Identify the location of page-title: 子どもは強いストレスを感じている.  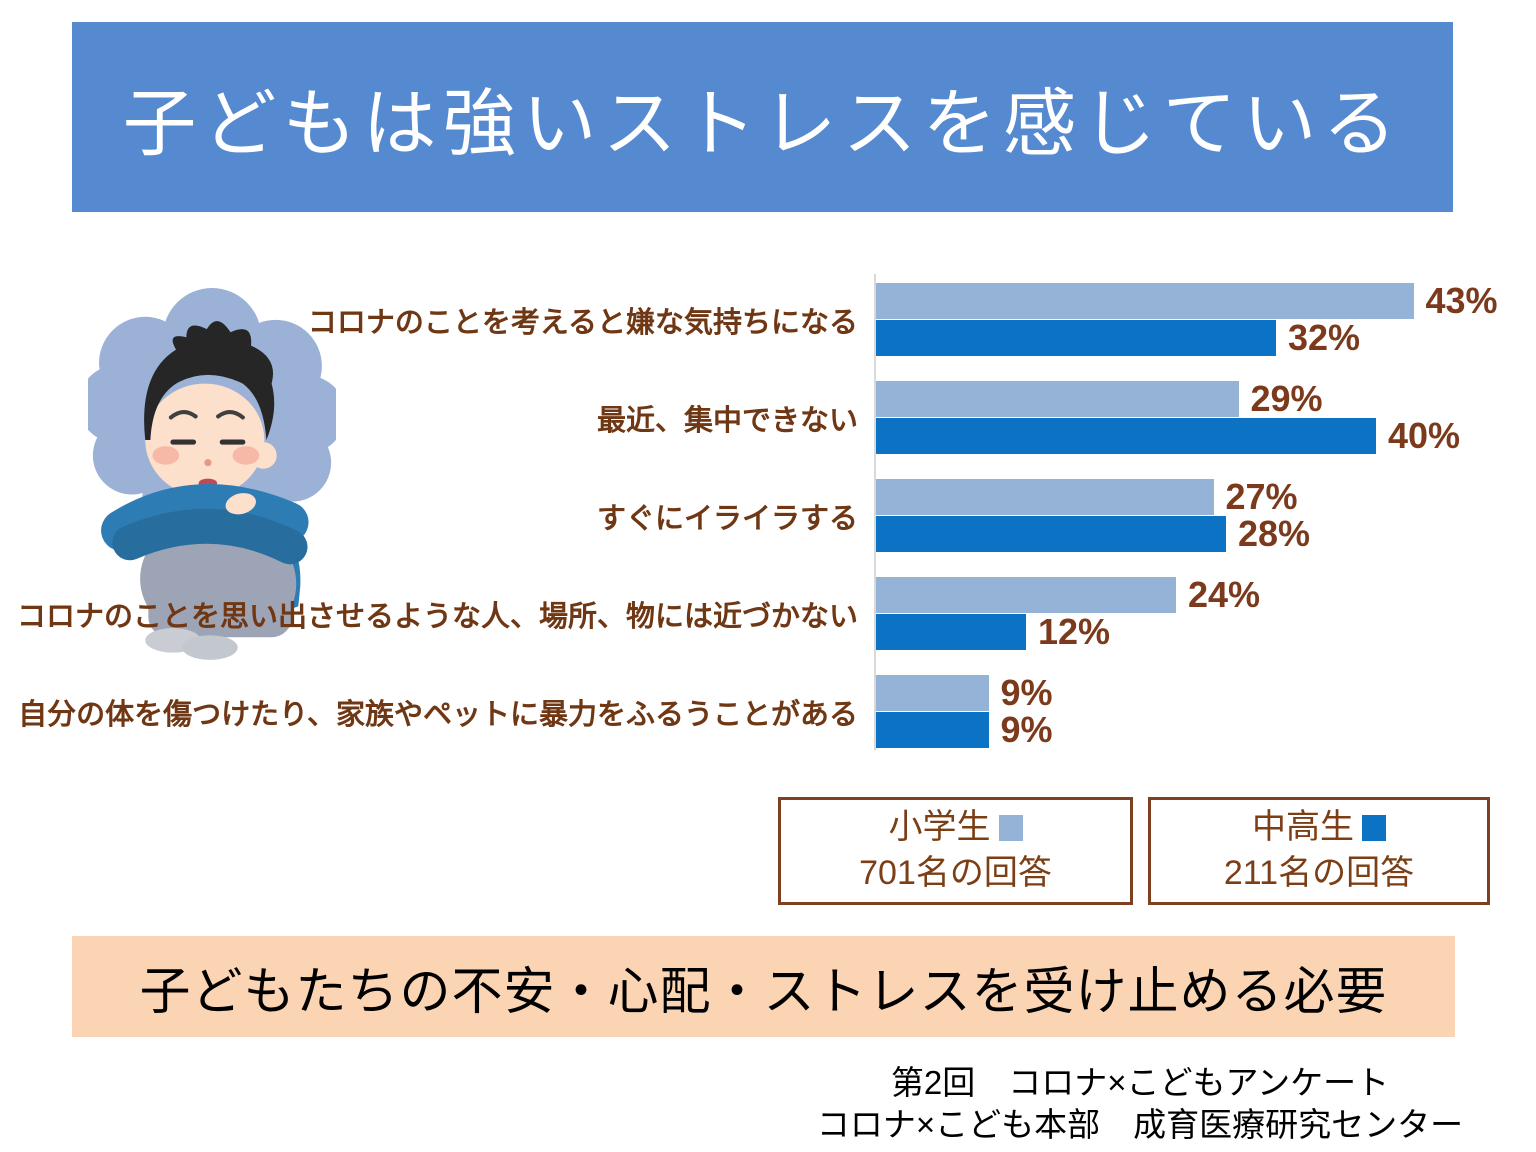
(762, 123).